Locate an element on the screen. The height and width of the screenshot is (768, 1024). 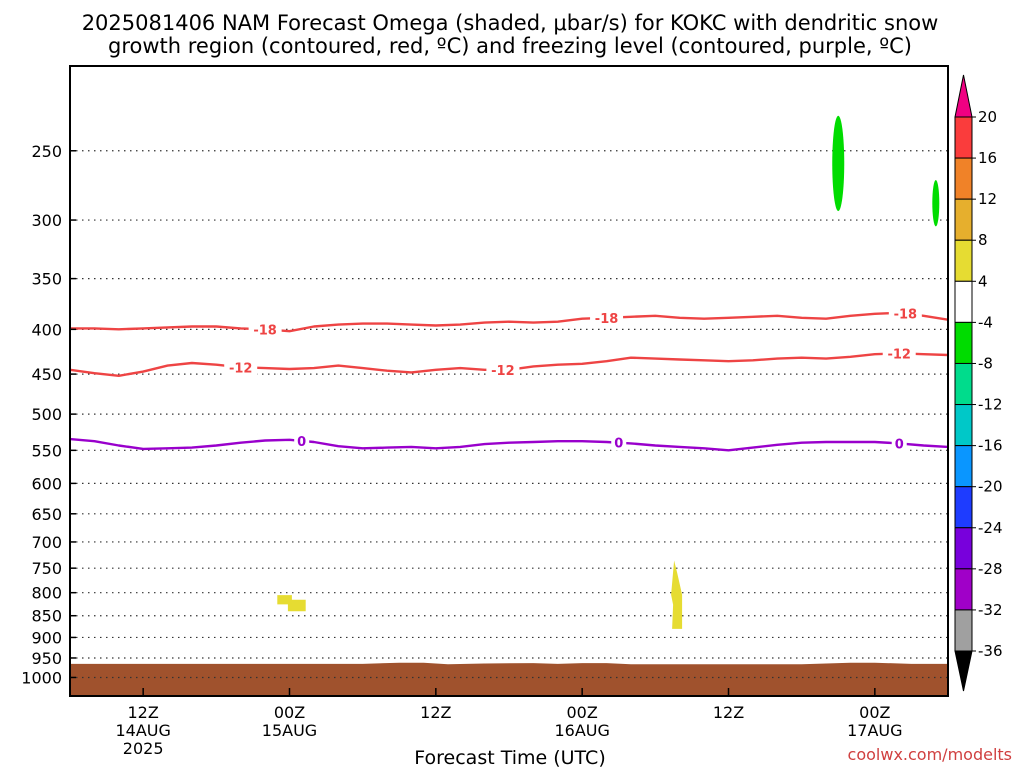
y-tick-label-350: 350 is located at coordinates (46, 279).